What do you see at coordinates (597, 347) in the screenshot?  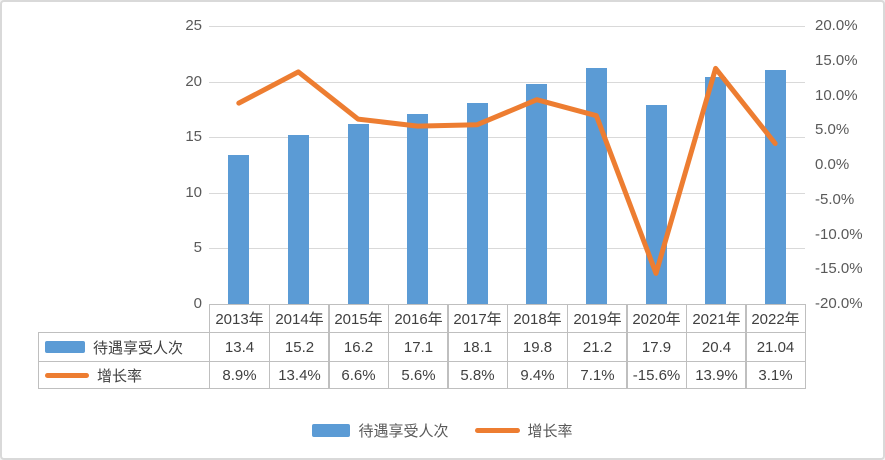 I see `table-cell: 21.2` at bounding box center [597, 347].